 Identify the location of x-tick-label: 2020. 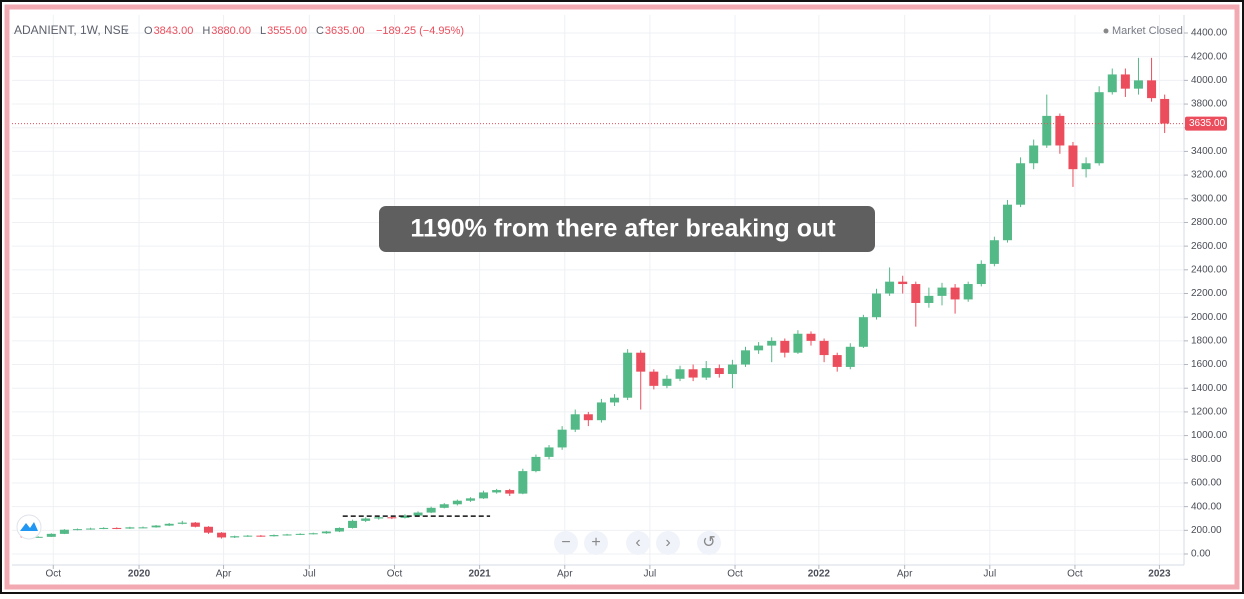
(139, 574).